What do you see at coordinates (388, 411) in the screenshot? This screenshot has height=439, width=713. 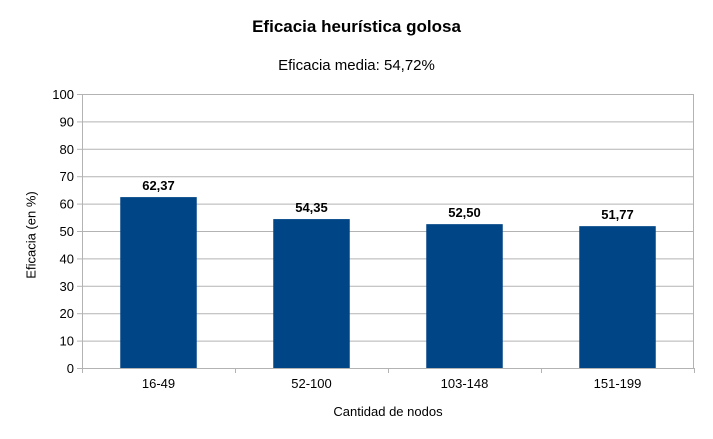 I see `x-axis-title: Cantidad de nodos` at bounding box center [388, 411].